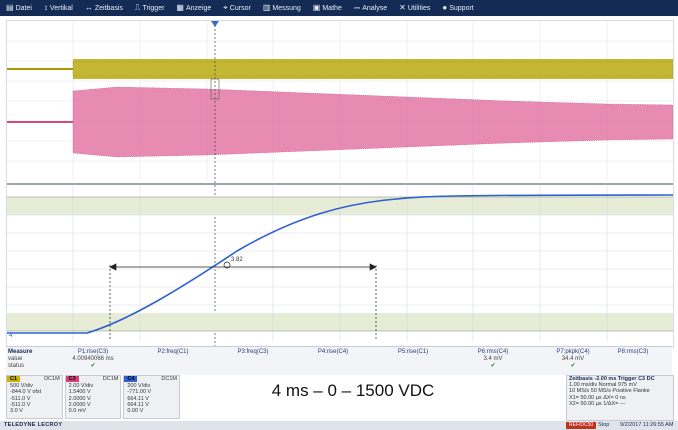 Image resolution: width=678 pixels, height=430 pixels. What do you see at coordinates (402, 7) in the screenshot?
I see `utilities-icon: ✕` at bounding box center [402, 7].